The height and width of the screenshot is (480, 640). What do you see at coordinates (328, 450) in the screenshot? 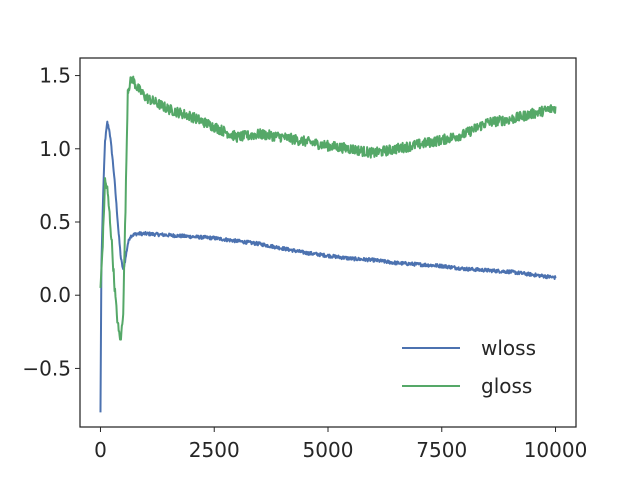
I see `x-tick-label: 5000` at bounding box center [328, 450].